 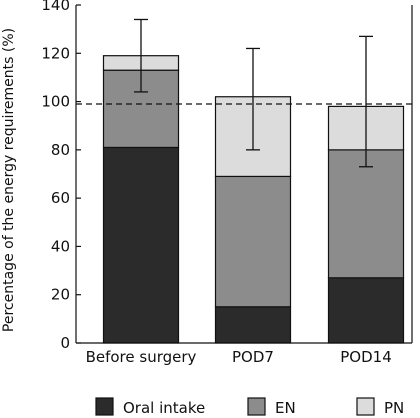 What do you see at coordinates (55, 53) in the screenshot?
I see `y-tick-label-120: 120` at bounding box center [55, 53].